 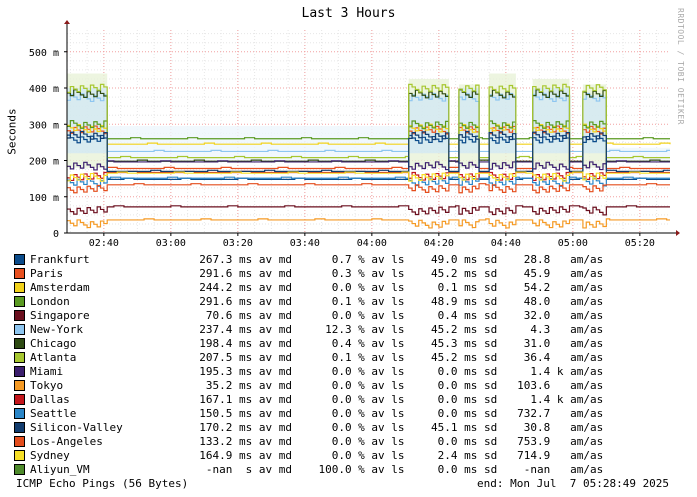 I want to click on y-tick-label: 0, so click(x=56, y=234).